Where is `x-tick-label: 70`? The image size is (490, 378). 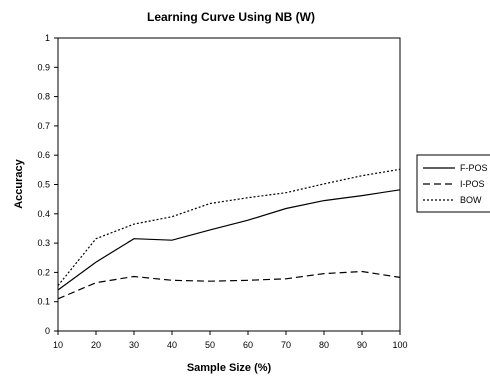 x-tick-label: 70 is located at coordinates (286, 345).